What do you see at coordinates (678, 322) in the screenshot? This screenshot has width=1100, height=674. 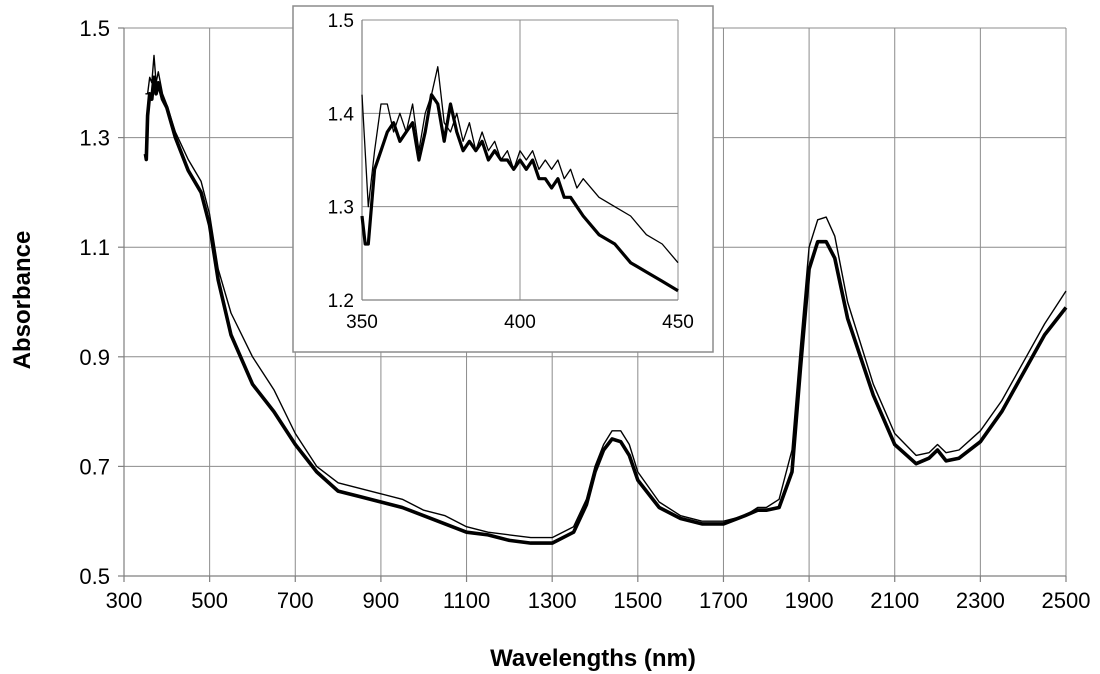 I see `inset-x-tick-label: 450` at bounding box center [678, 322].